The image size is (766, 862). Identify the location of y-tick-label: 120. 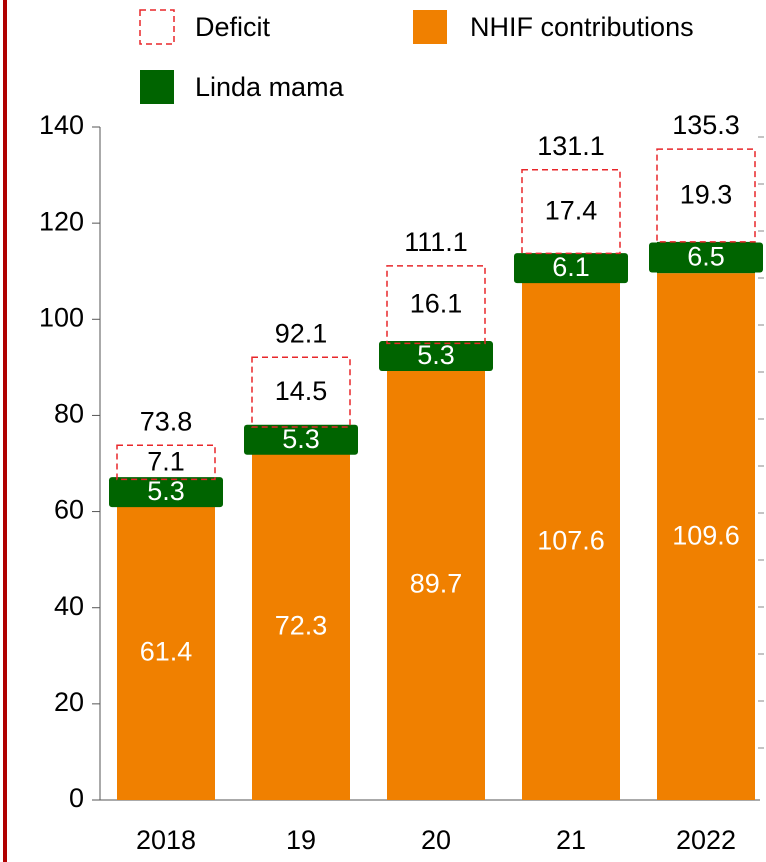
(61, 221).